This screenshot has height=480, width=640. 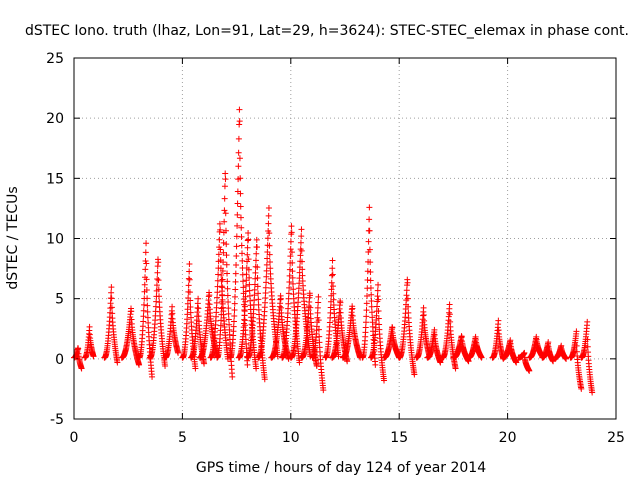 I want to click on y-axis-label: dSTEC / TECUs, so click(x=13, y=237).